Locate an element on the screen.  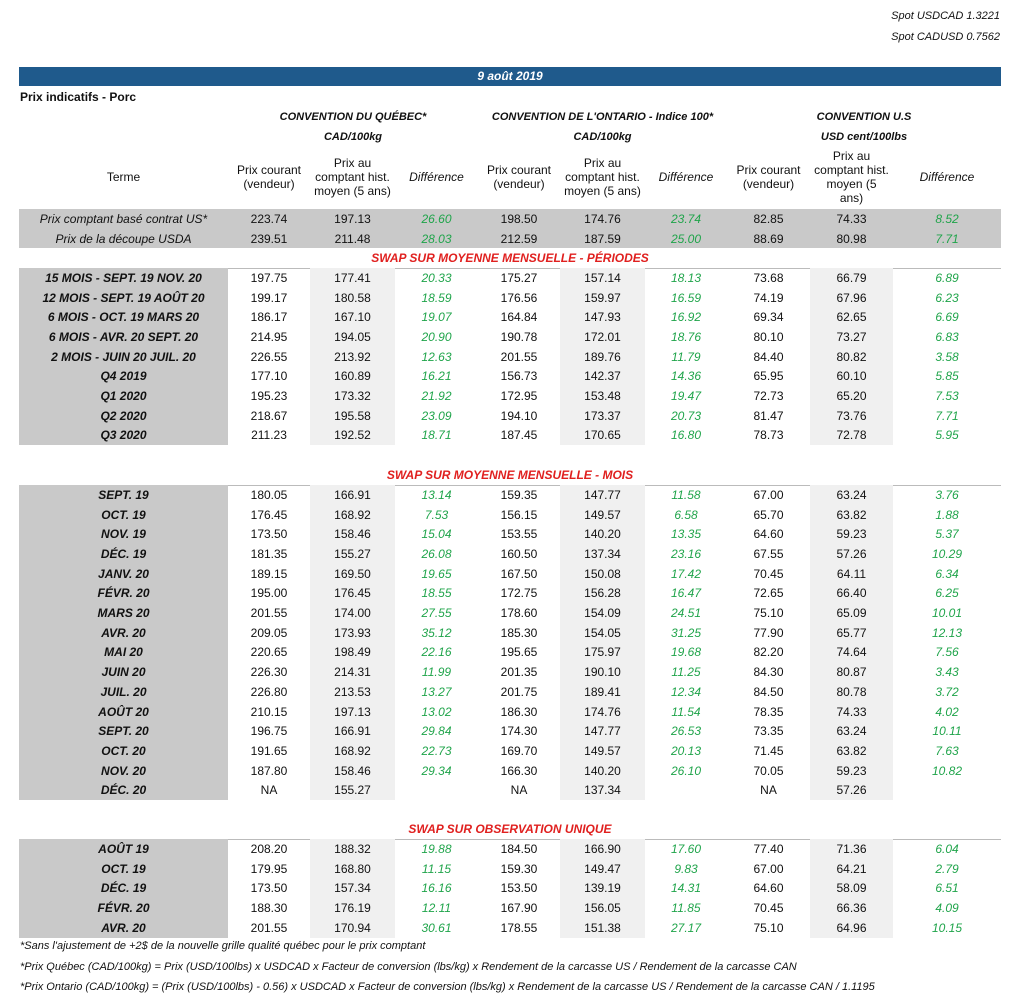
price: 74.19 is located at coordinates (768, 297).